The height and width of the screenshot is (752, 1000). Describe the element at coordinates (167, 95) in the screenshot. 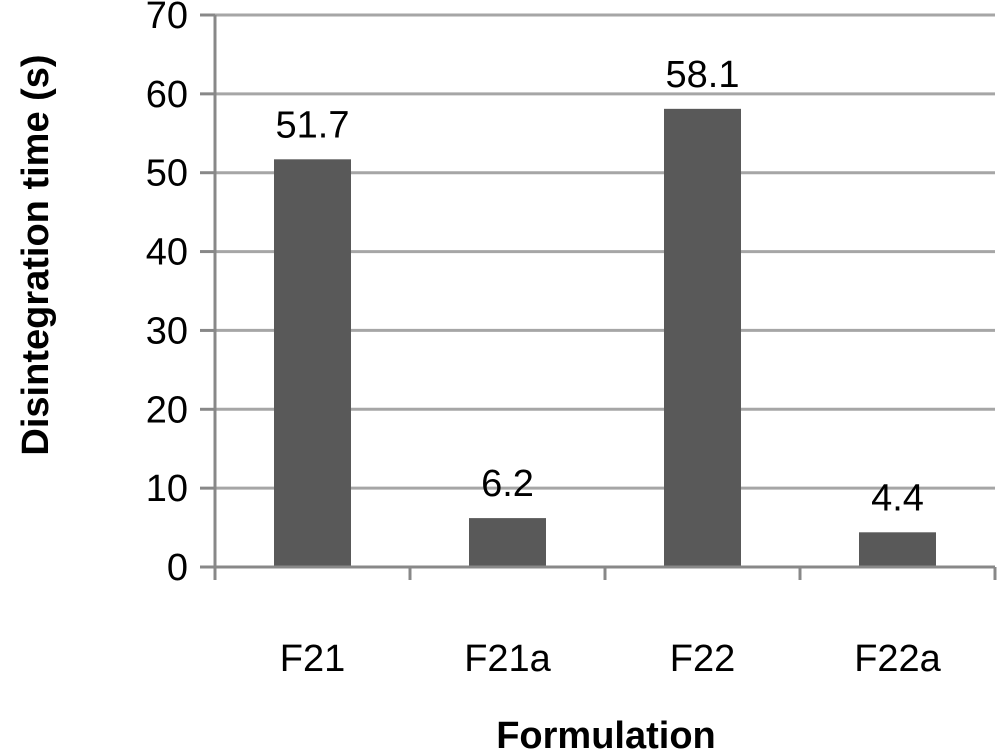

I see `y-tick-label: 60` at that location.